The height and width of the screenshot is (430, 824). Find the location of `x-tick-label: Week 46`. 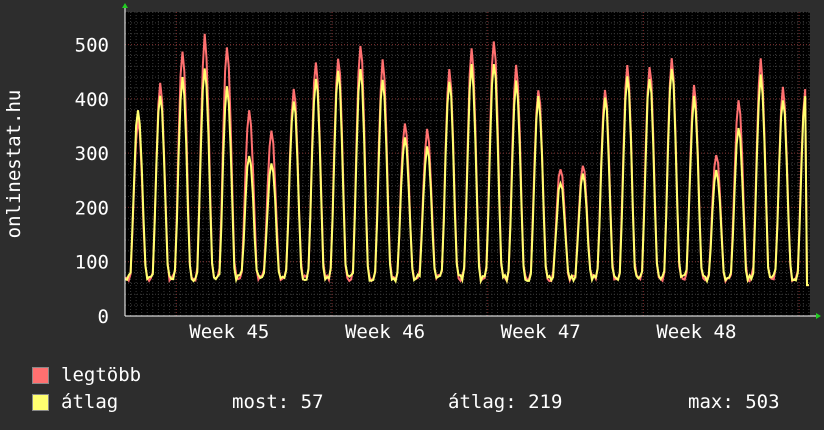

x-tick-label: Week 46 is located at coordinates (385, 332).